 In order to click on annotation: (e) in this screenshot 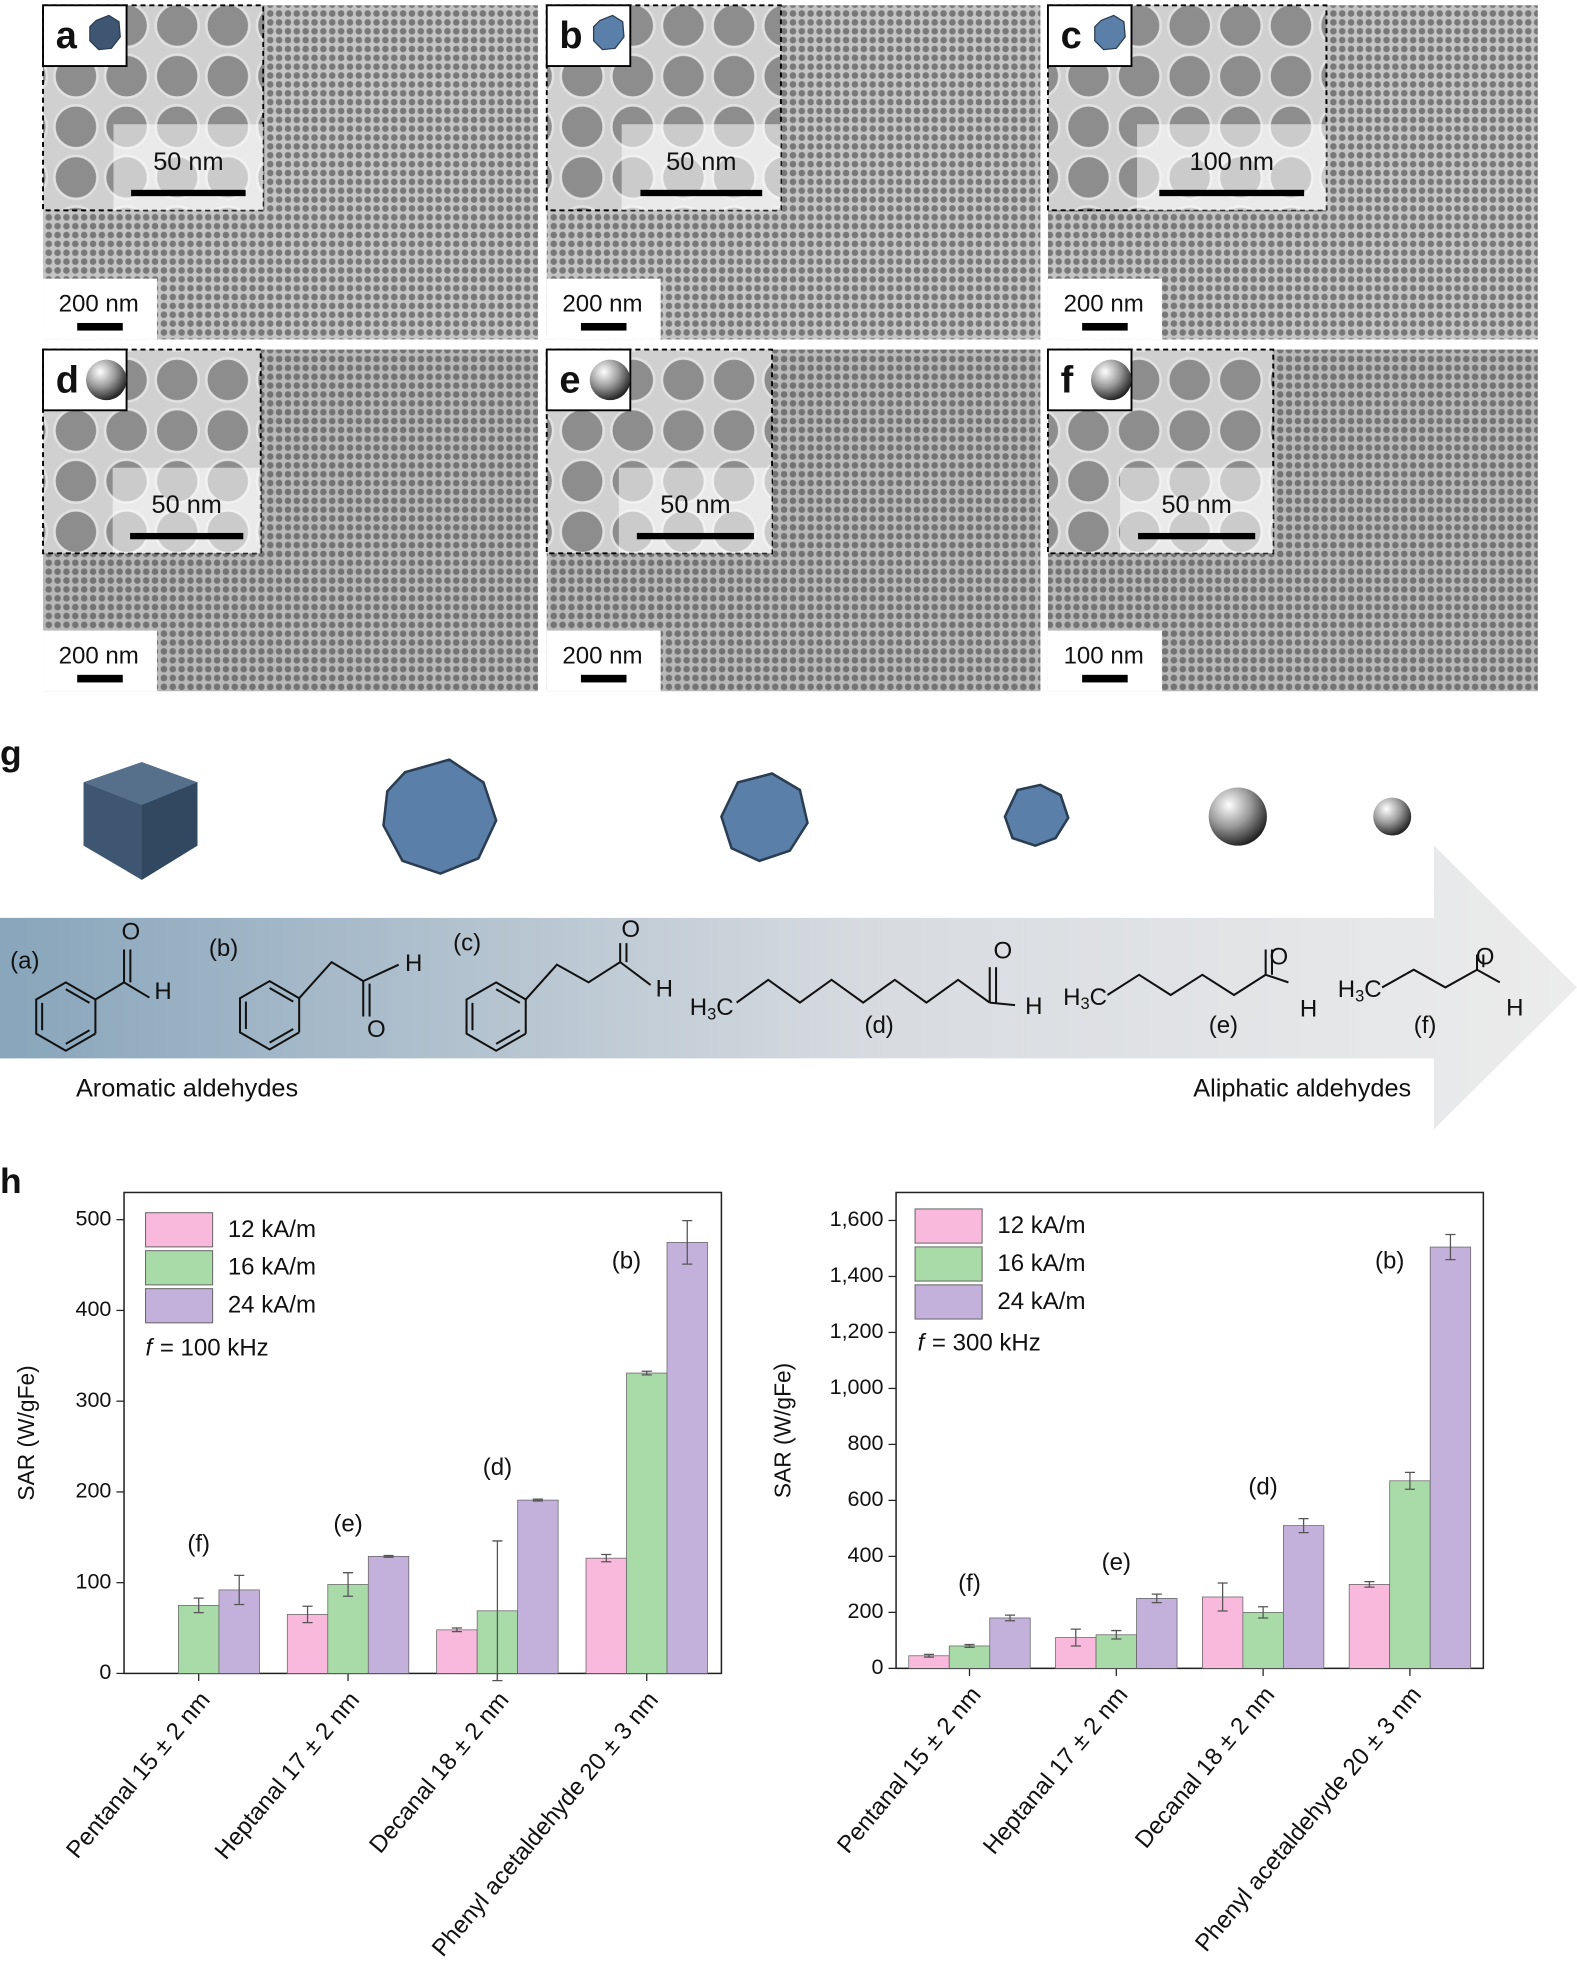, I will do `click(1116, 1562)`.